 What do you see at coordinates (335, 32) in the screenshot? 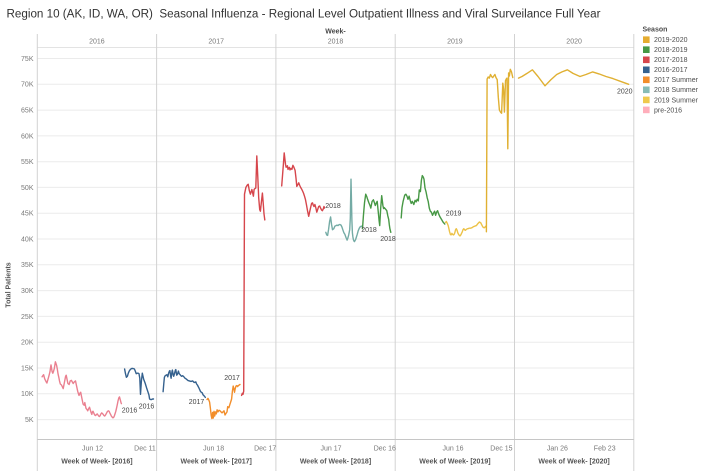
I see `svg-text: Week-` at bounding box center [335, 32].